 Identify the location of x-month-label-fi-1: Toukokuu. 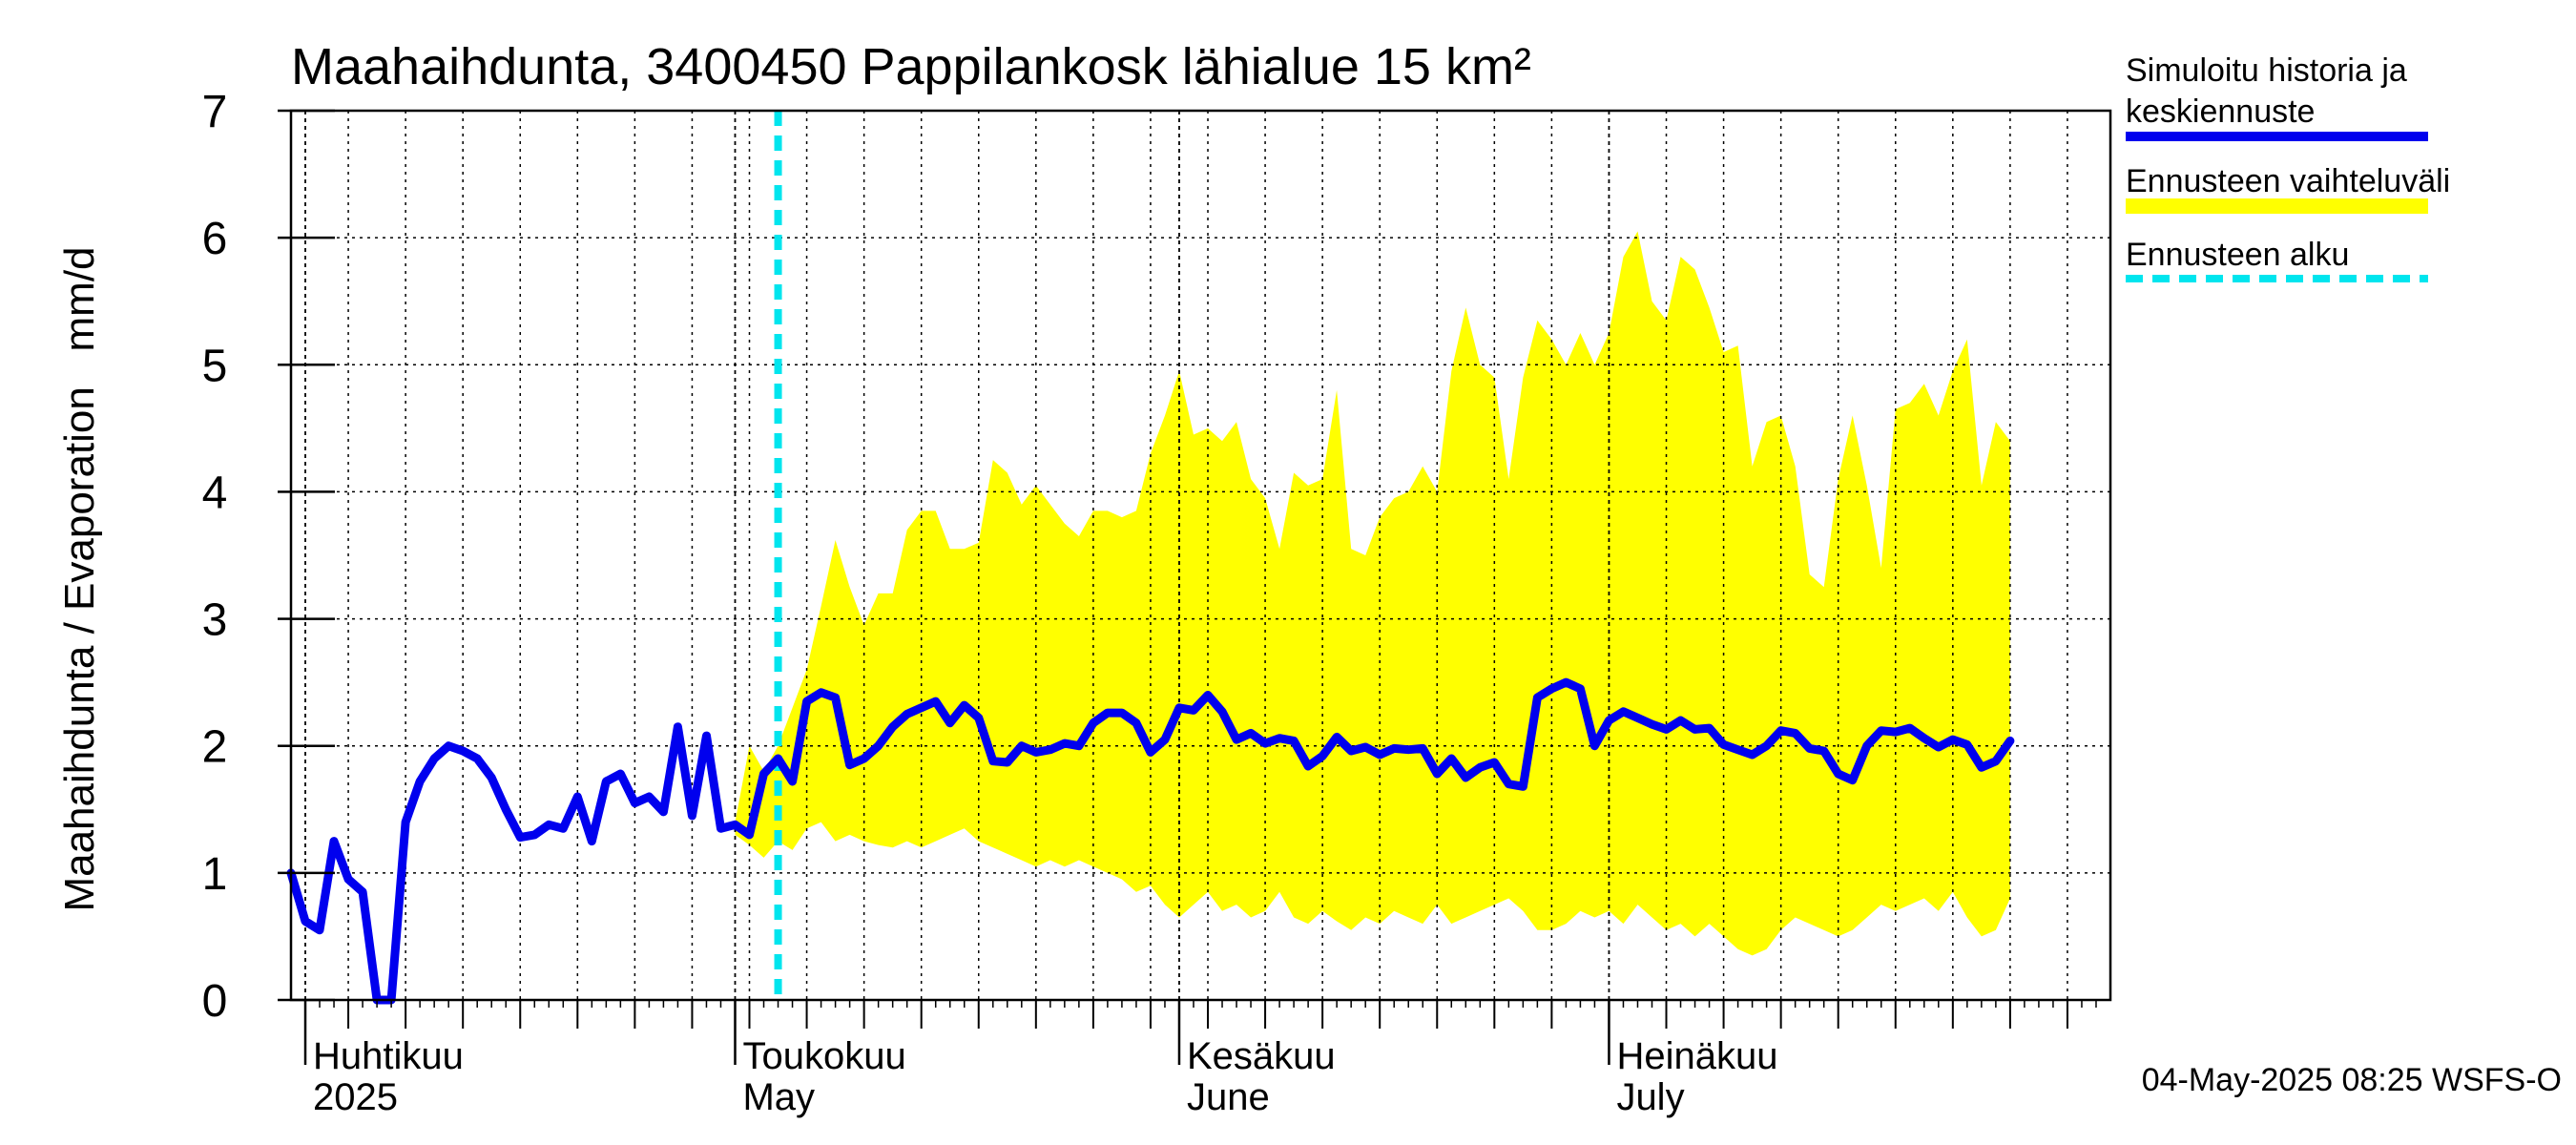
(823, 1056).